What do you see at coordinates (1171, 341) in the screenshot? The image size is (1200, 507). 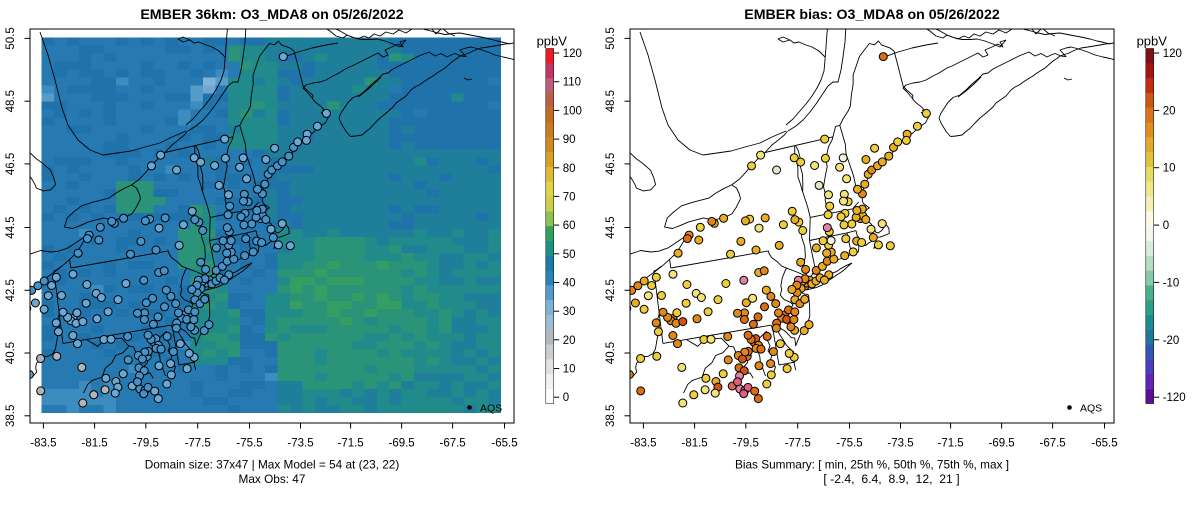 I see `svg-text: -20` at bounding box center [1171, 341].